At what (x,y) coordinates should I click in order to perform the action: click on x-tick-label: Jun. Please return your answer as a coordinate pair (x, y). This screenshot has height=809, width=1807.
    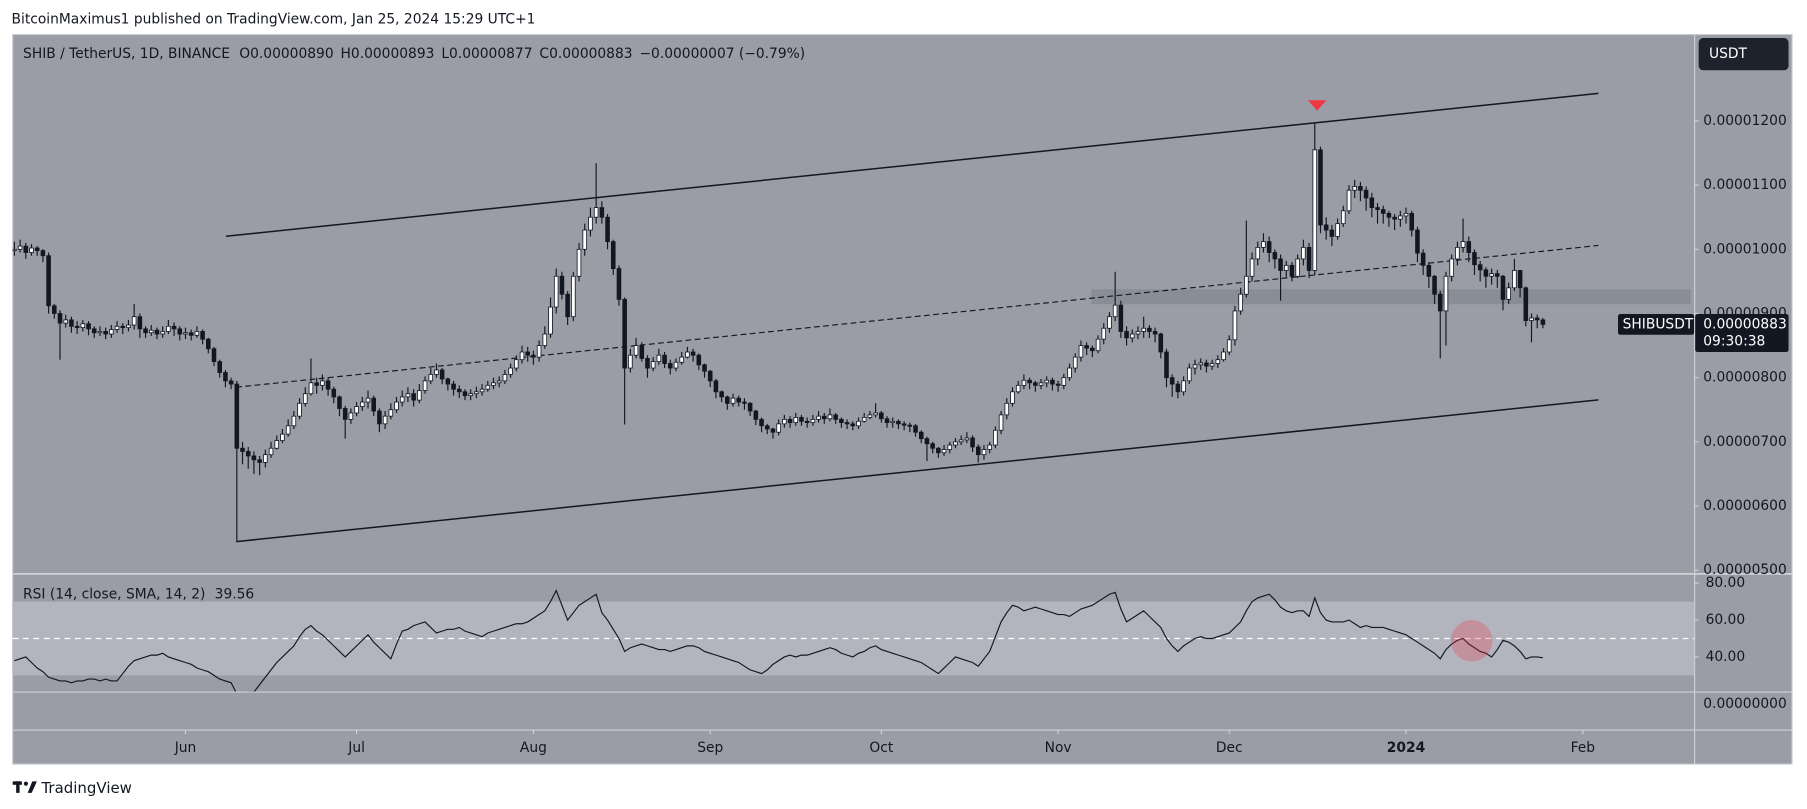
    Looking at the image, I should click on (185, 748).